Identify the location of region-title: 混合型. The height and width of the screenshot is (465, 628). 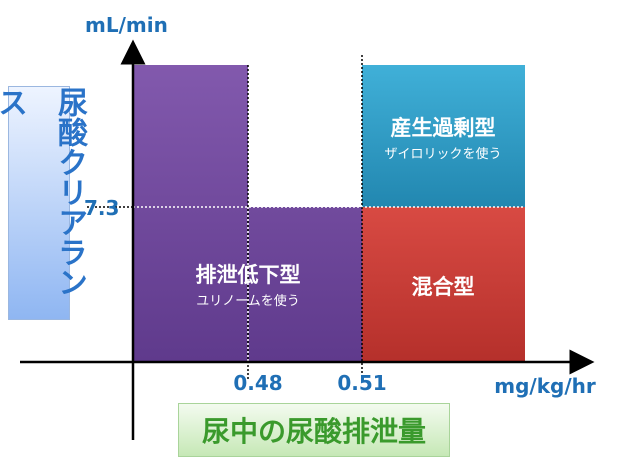
(443, 287).